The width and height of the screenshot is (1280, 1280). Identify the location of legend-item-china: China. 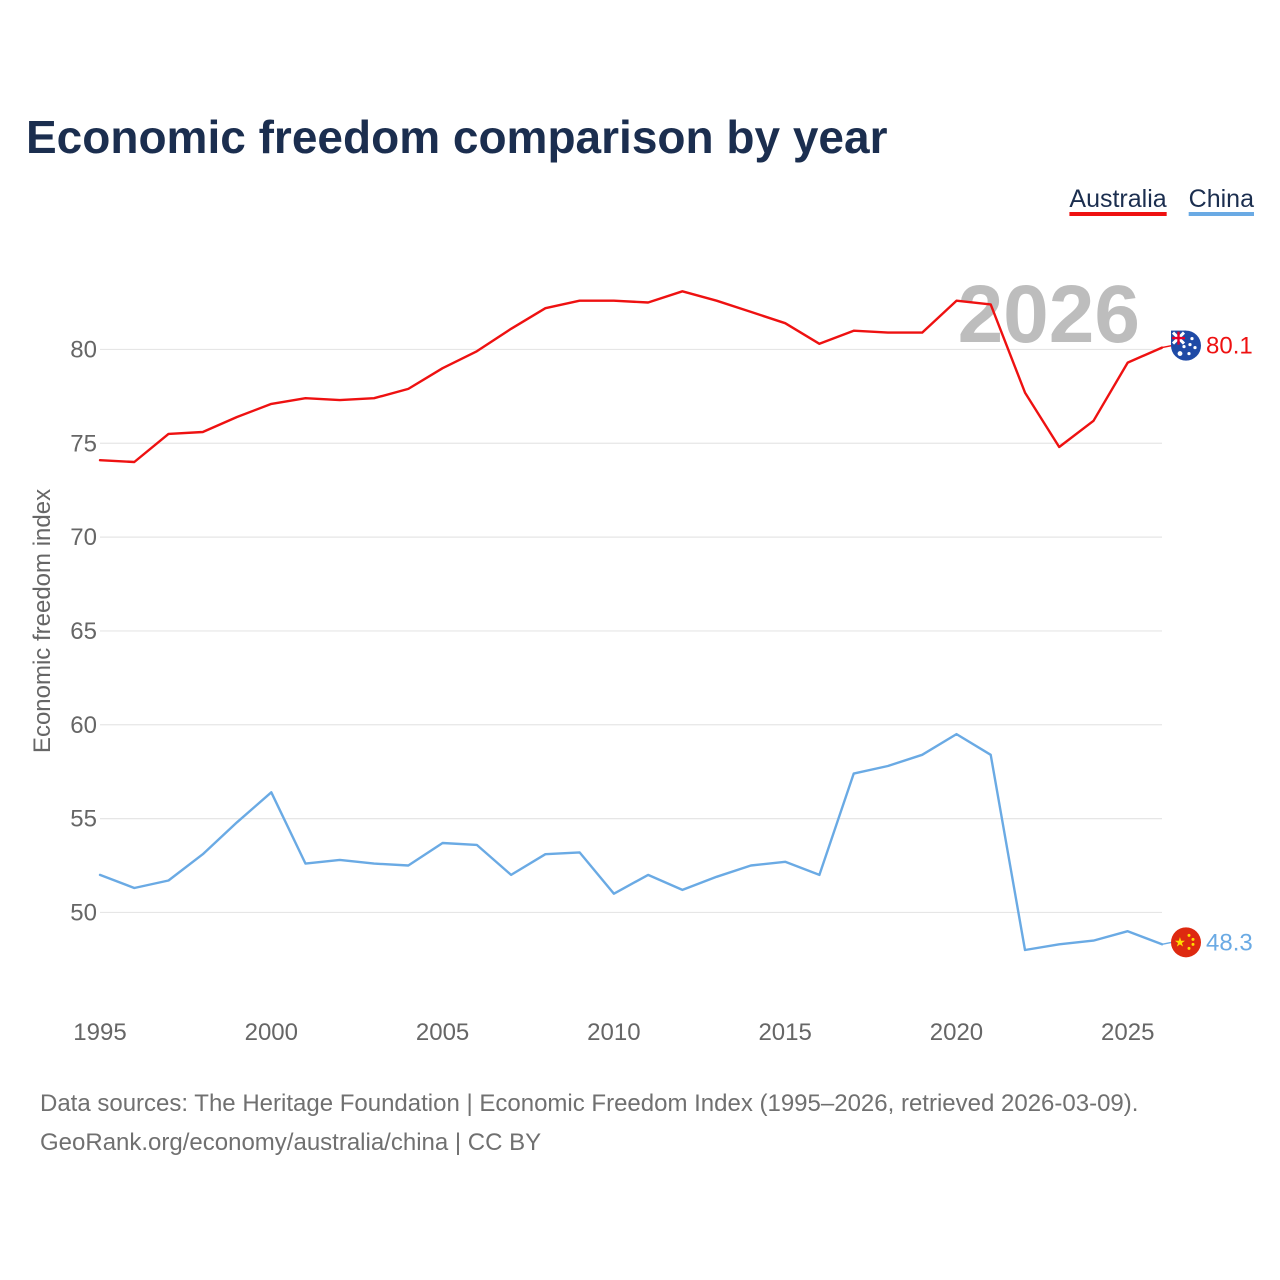
(1221, 200).